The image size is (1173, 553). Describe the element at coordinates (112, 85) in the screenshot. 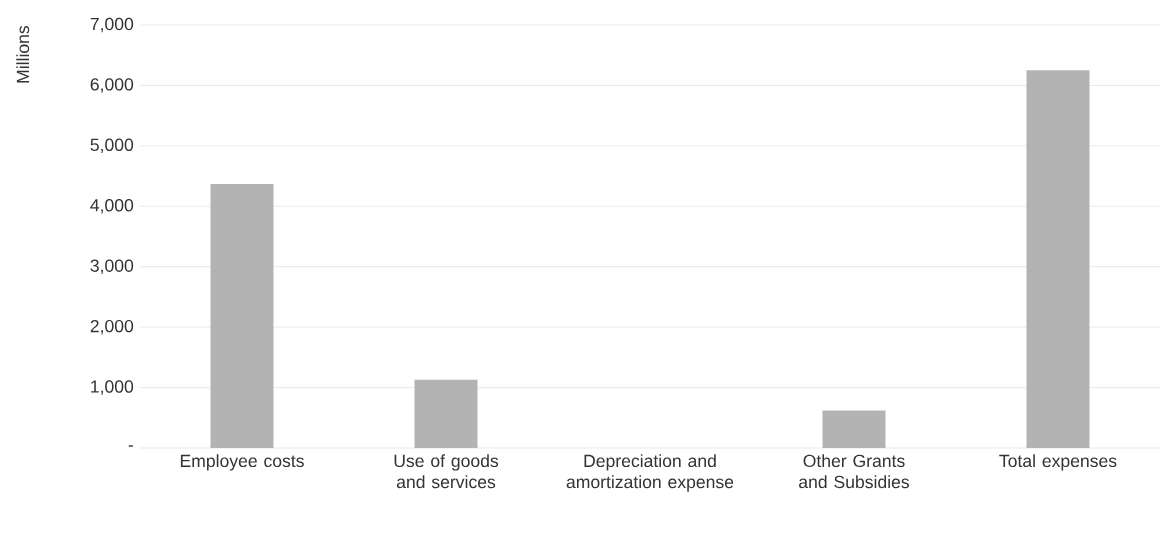

I see `y-tick-label: 6,000` at that location.